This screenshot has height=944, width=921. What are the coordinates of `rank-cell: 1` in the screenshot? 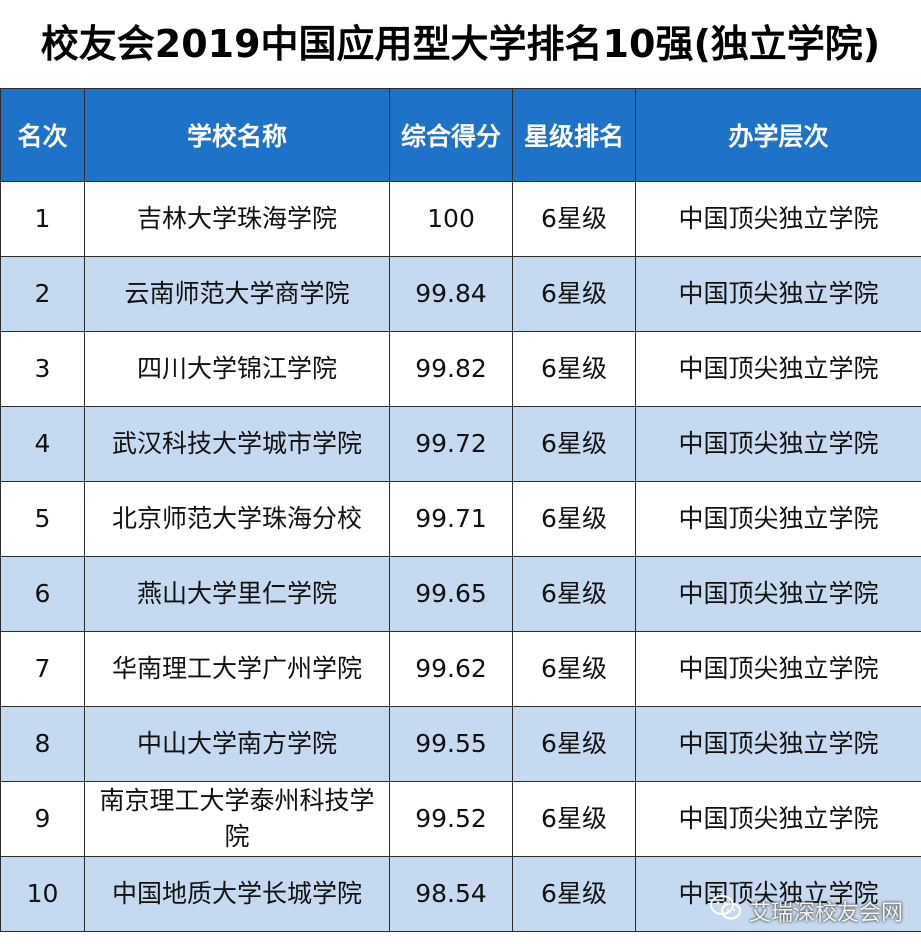 It's located at (42, 219).